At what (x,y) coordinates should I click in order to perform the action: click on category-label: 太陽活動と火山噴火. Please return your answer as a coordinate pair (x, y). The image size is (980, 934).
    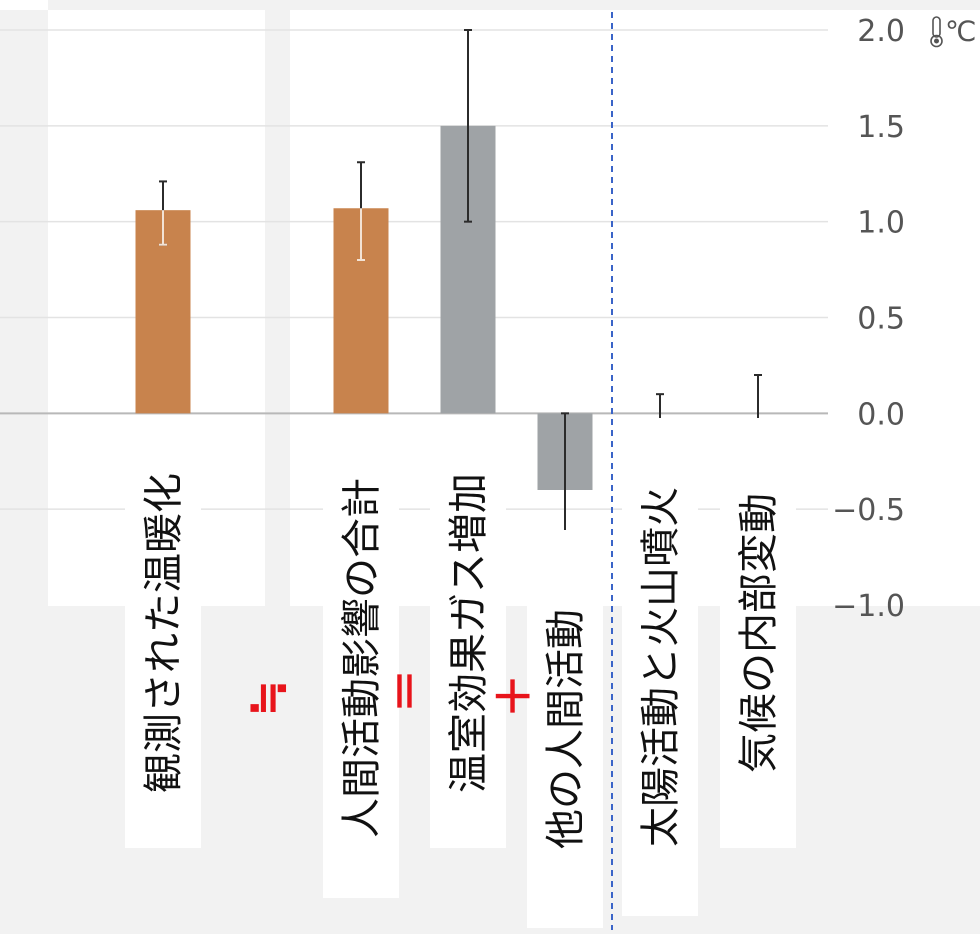
    Looking at the image, I should click on (661, 667).